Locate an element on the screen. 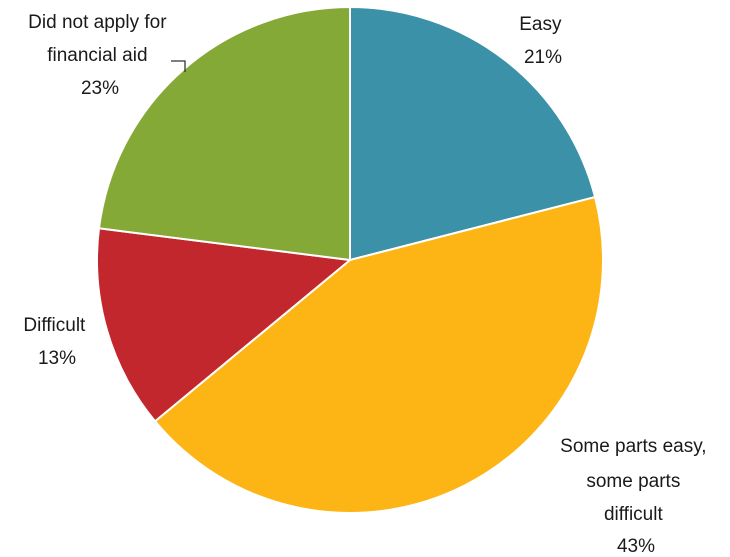 Image resolution: width=730 pixels, height=557 pixels. label-no-aid-value: 23% is located at coordinates (100, 88).